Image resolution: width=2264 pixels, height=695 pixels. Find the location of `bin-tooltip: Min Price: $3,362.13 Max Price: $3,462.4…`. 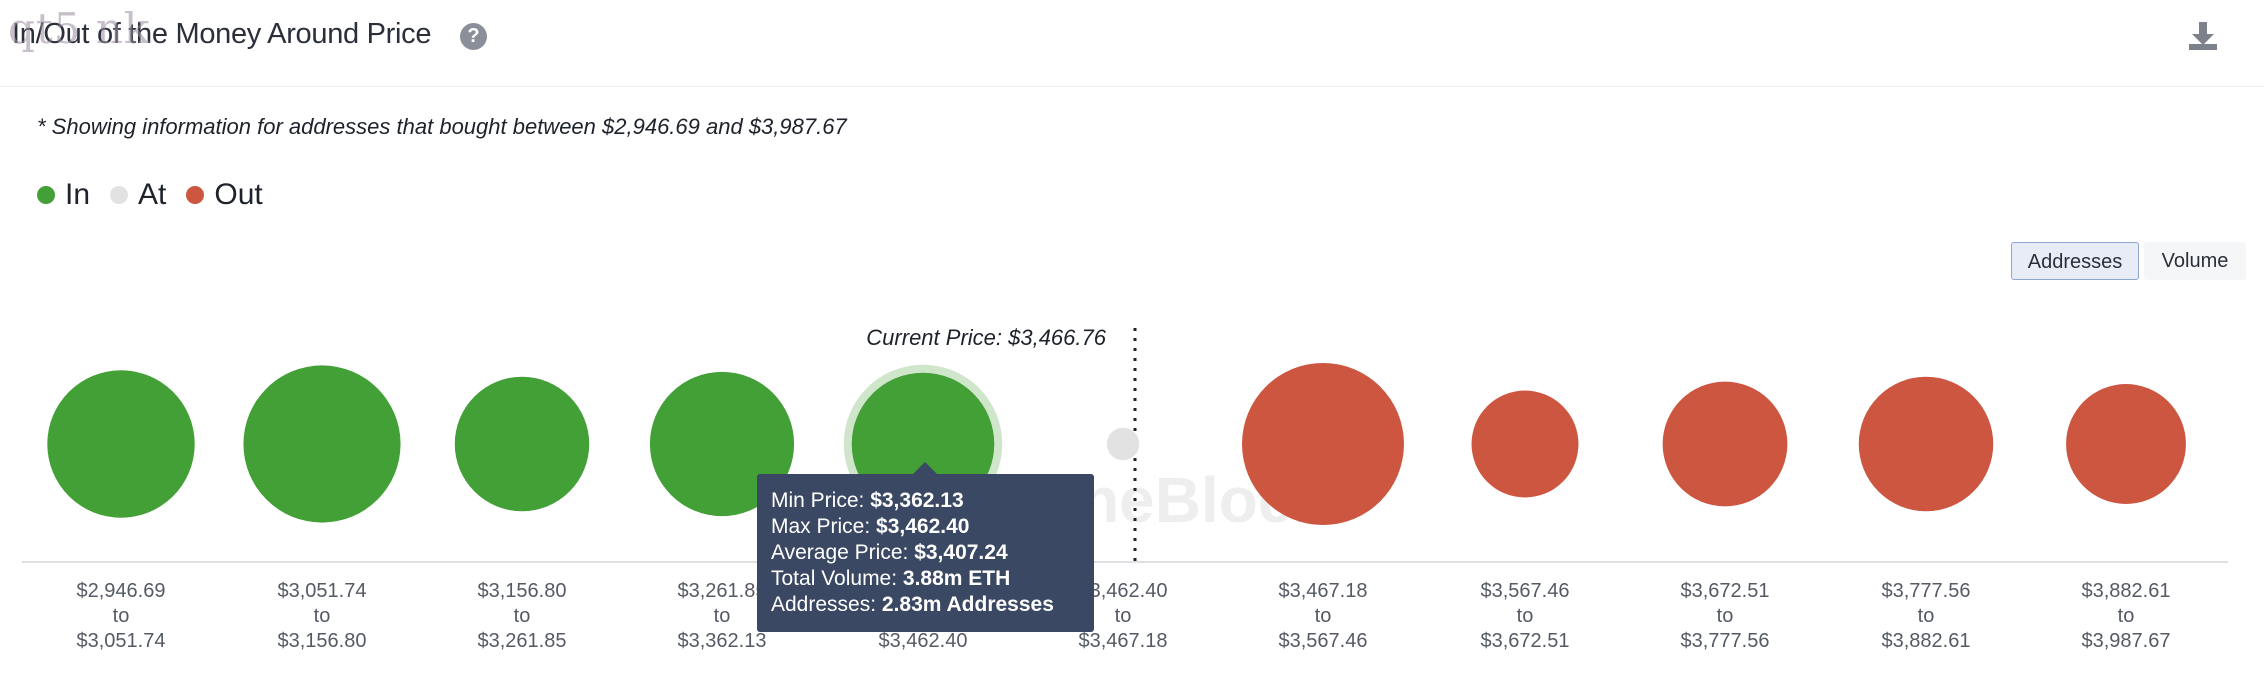

bin-tooltip: Min Price: $3,362.13 Max Price: $3,462.4… is located at coordinates (925, 553).